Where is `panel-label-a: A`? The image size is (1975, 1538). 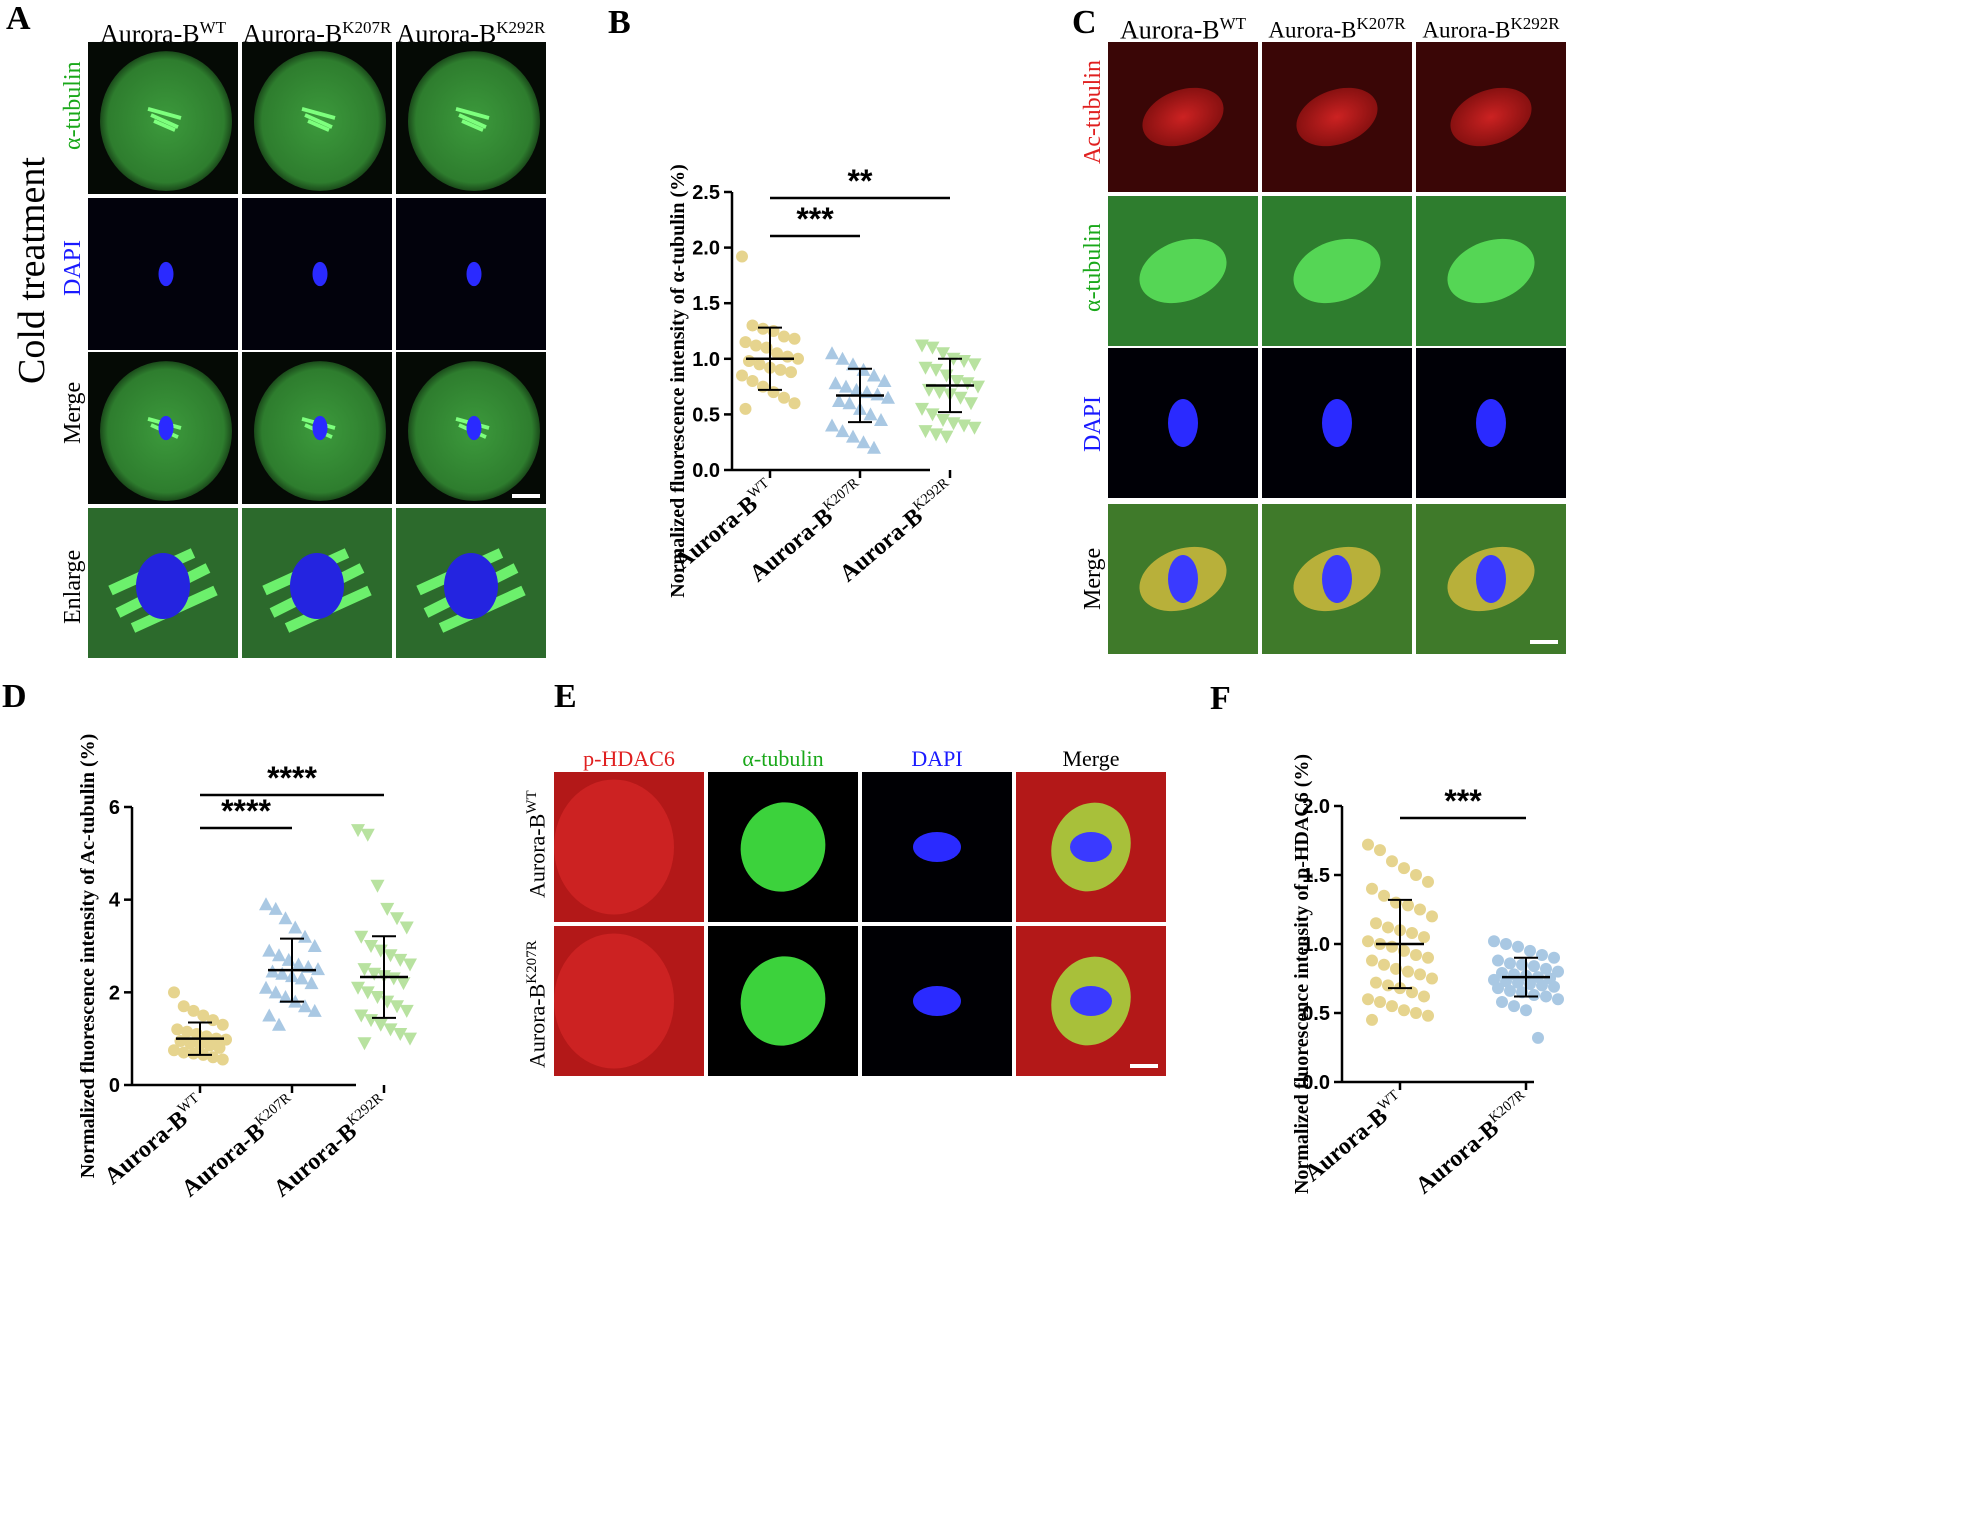
panel-label-a: A is located at coordinates (18, 18).